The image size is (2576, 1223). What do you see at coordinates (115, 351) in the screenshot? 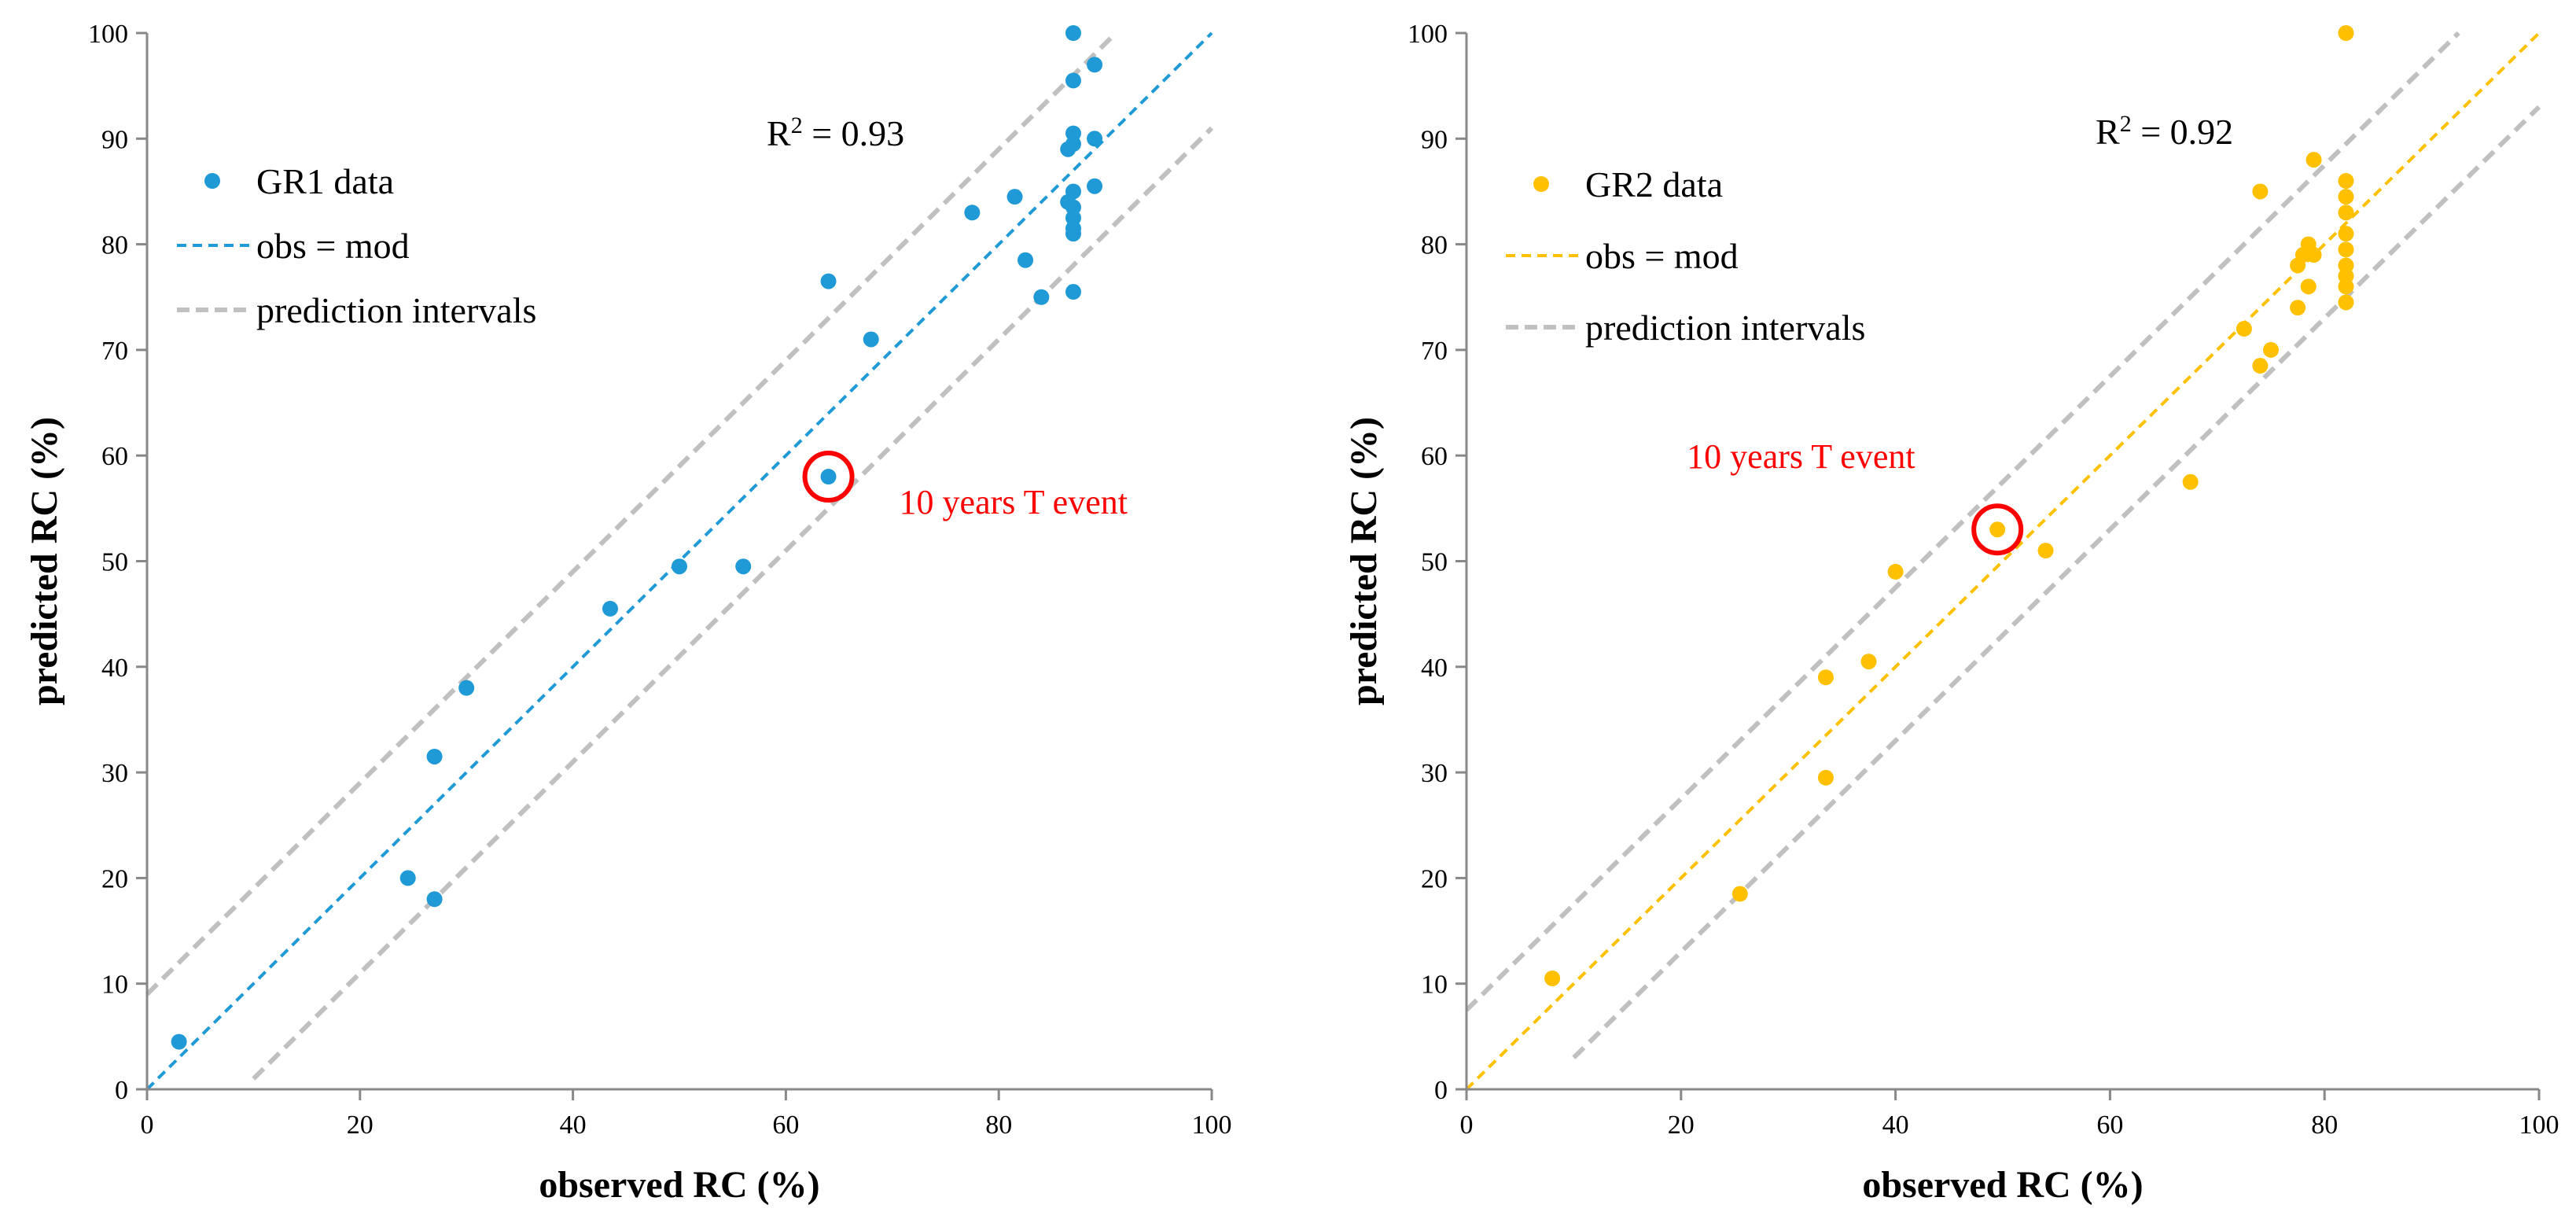
I see `y-tick-label: 70` at bounding box center [115, 351].